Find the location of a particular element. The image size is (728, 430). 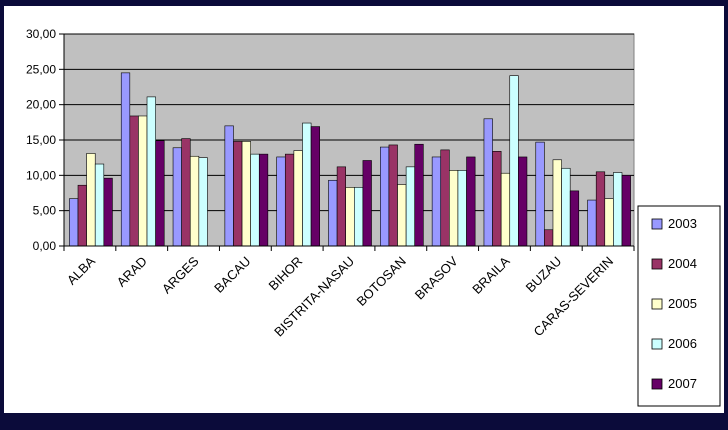

x-tick-label: ARGES is located at coordinates (180, 274).